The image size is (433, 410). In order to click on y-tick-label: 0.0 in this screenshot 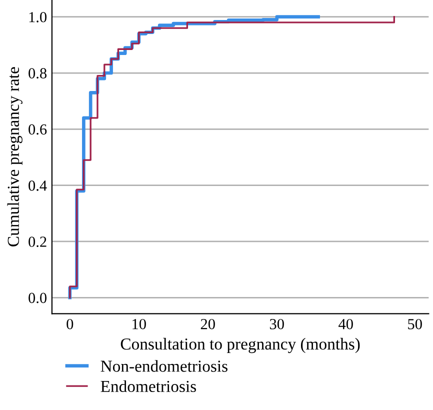, I will do `click(37, 298)`.